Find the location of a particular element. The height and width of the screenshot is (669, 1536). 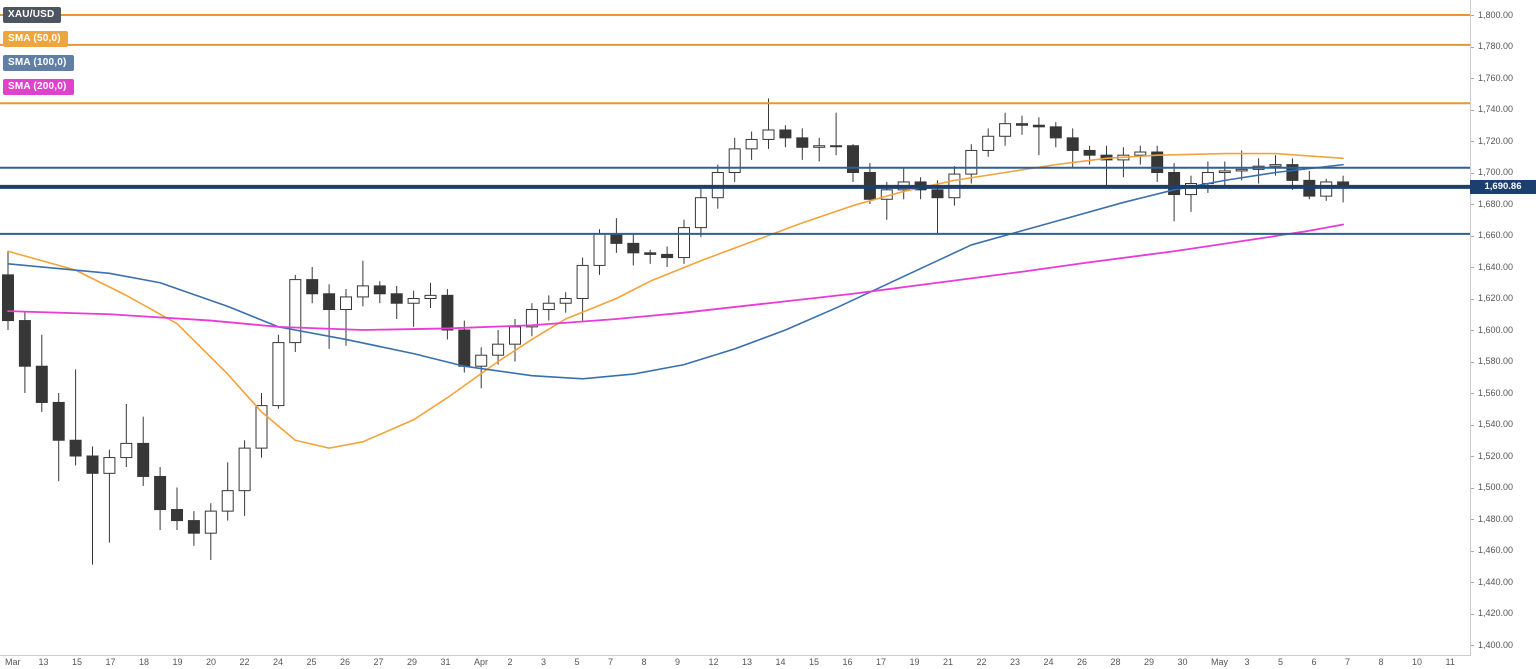

price-axis-label: 1,520.00 is located at coordinates (1496, 455).